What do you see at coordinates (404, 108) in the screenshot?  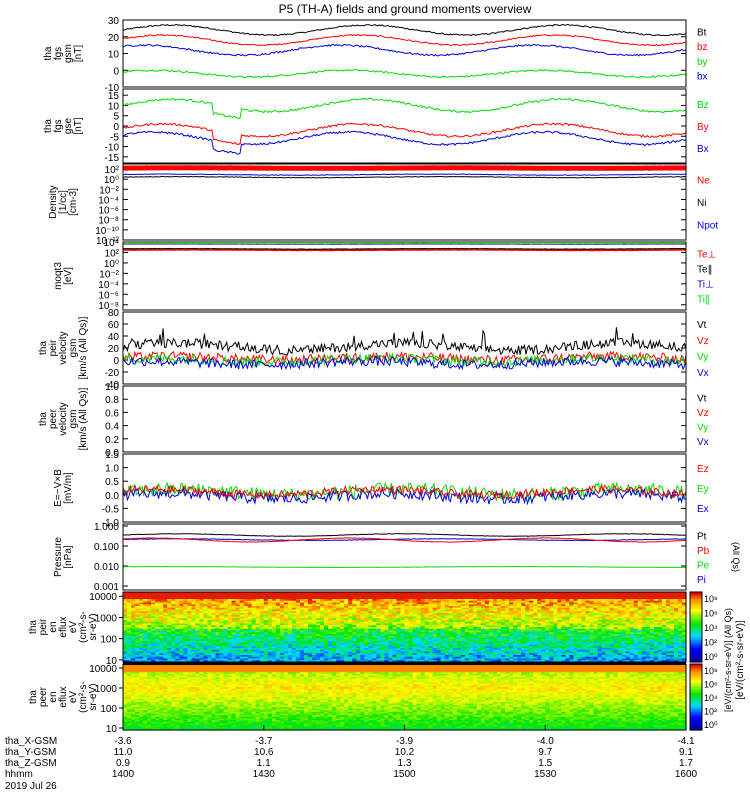 I see `series-bz-line` at bounding box center [404, 108].